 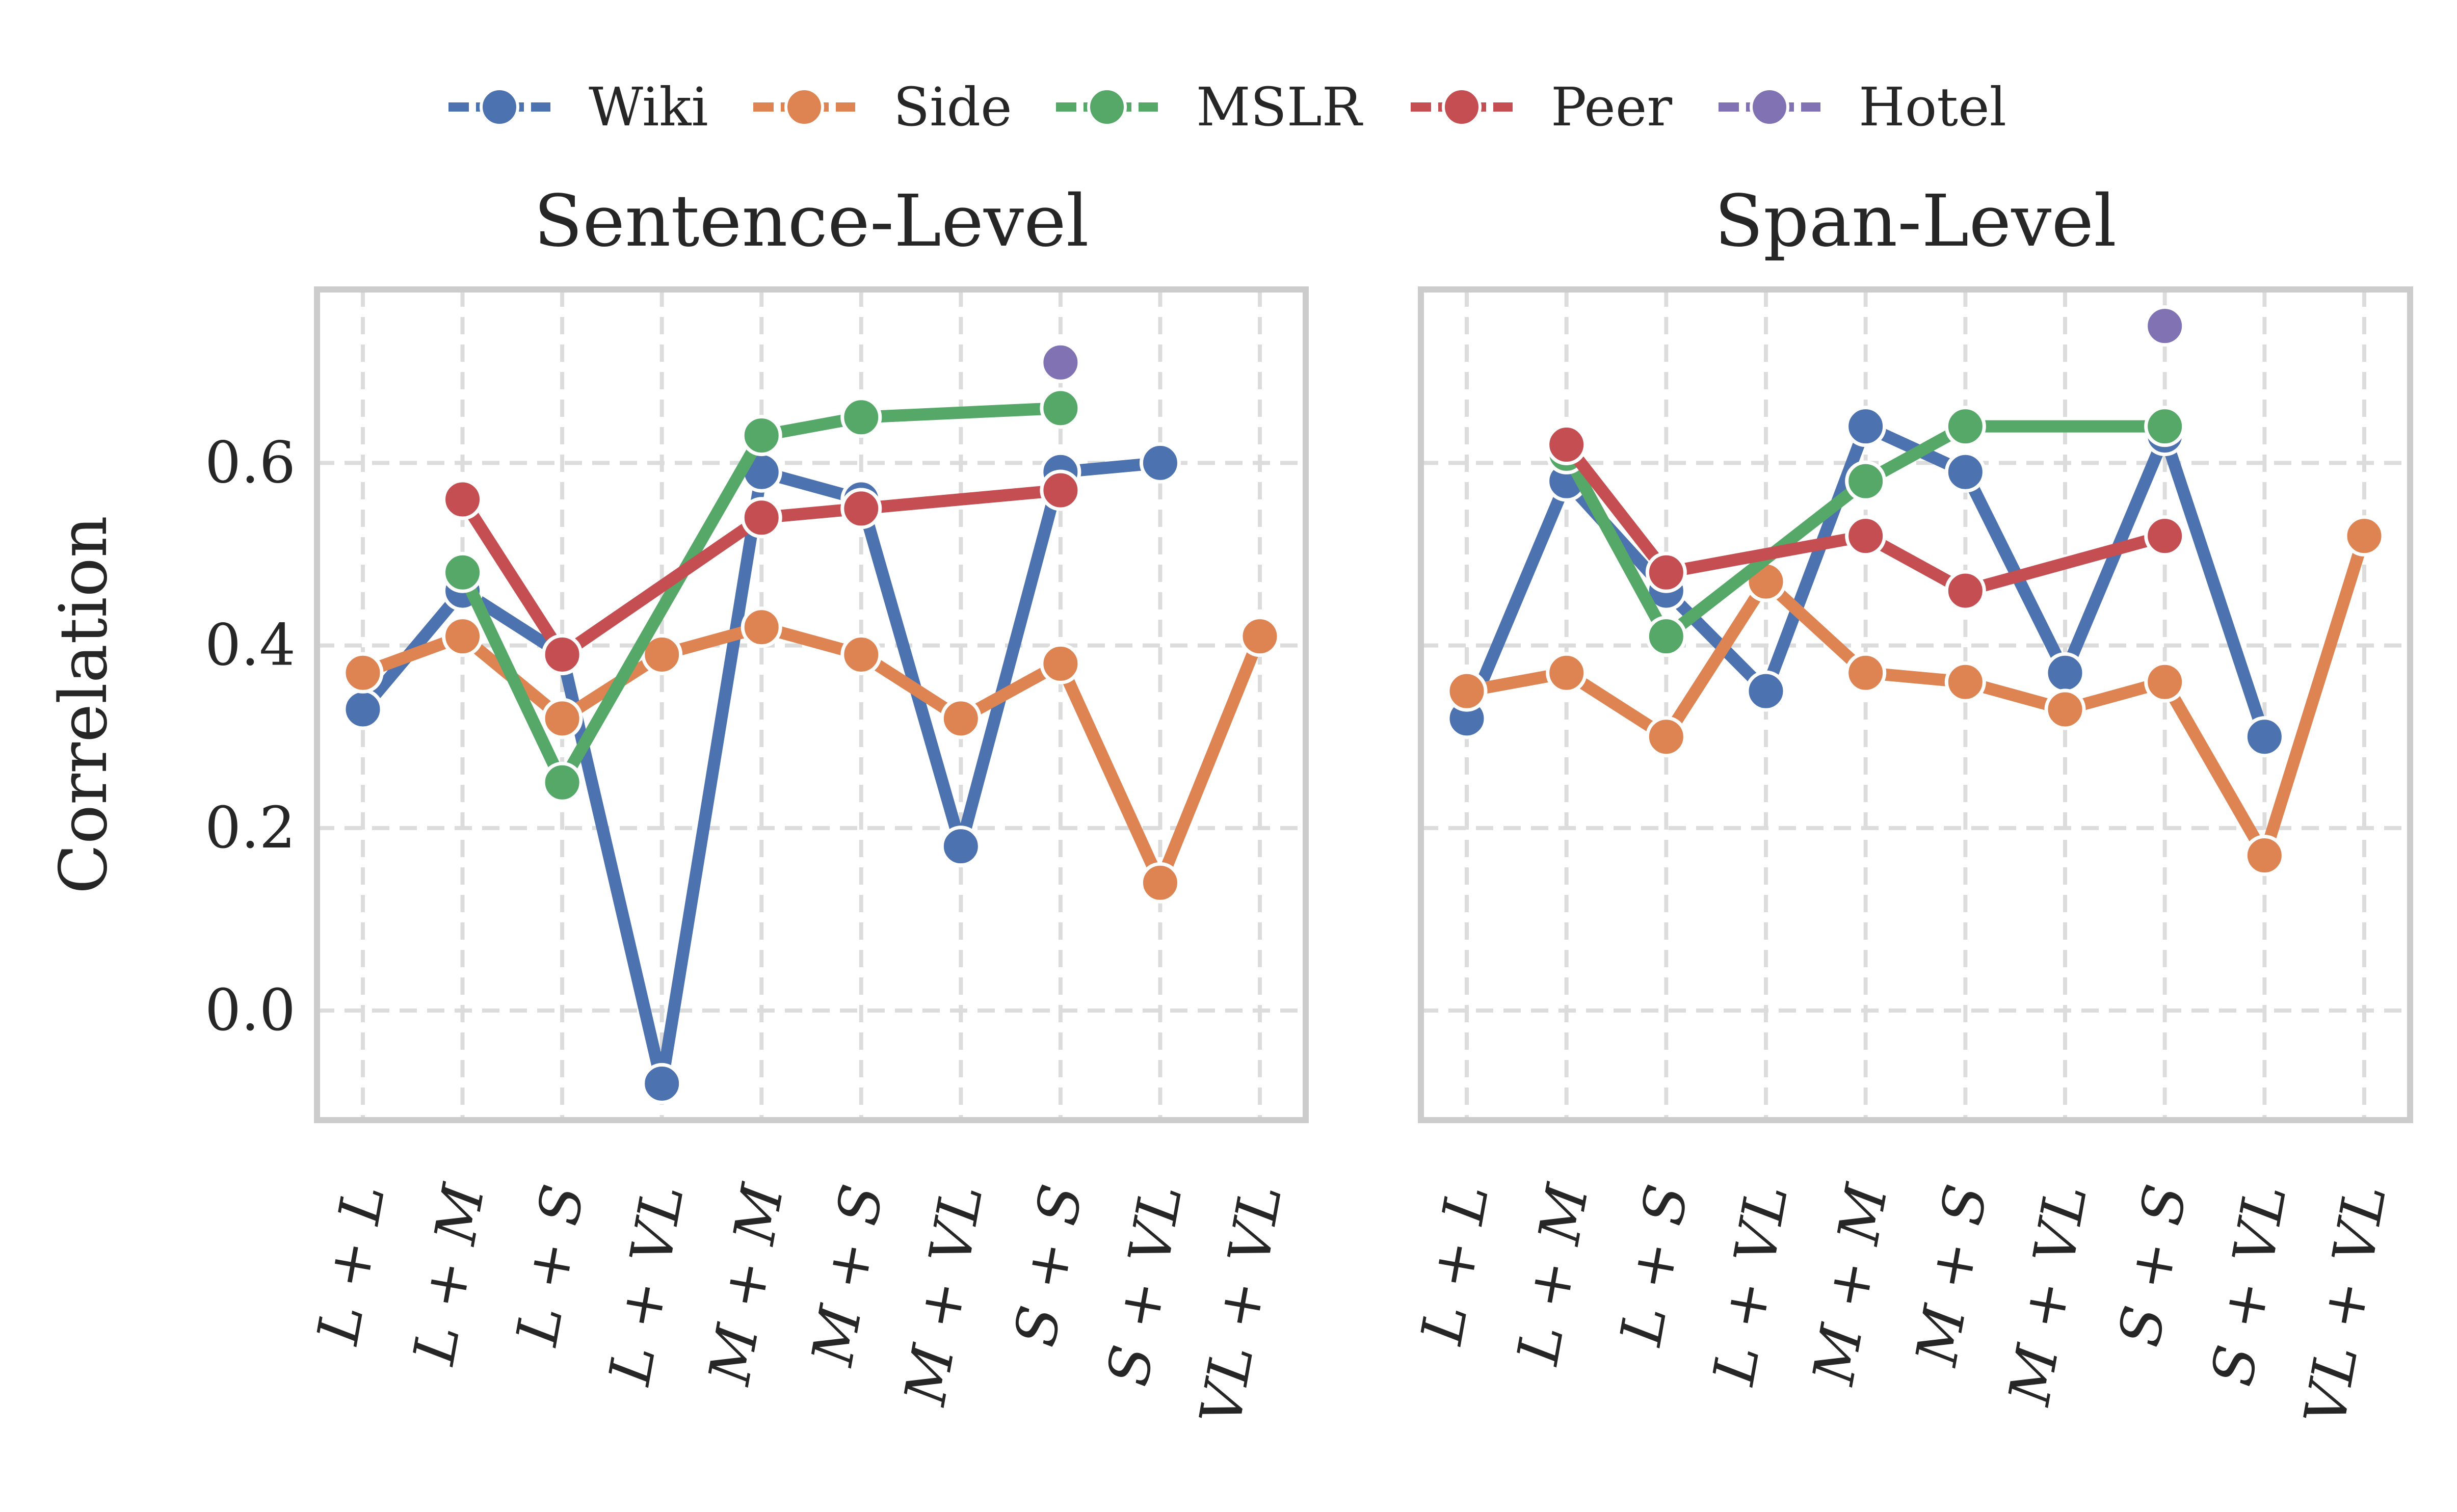 I want to click on y-tick-label: 0.0, so click(x=250, y=1010).